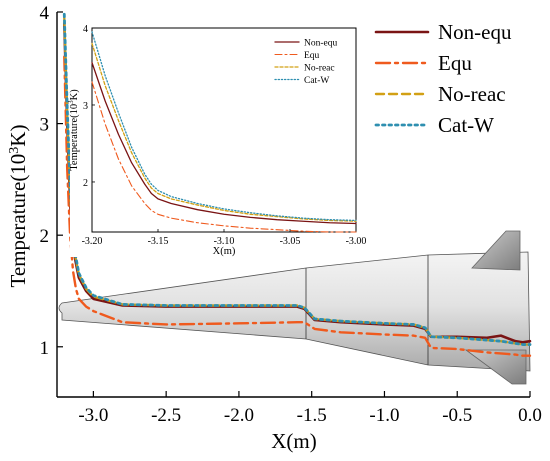 The height and width of the screenshot is (461, 550). Describe the element at coordinates (93, 415) in the screenshot. I see `main-x-tick-label: -3.0` at that location.